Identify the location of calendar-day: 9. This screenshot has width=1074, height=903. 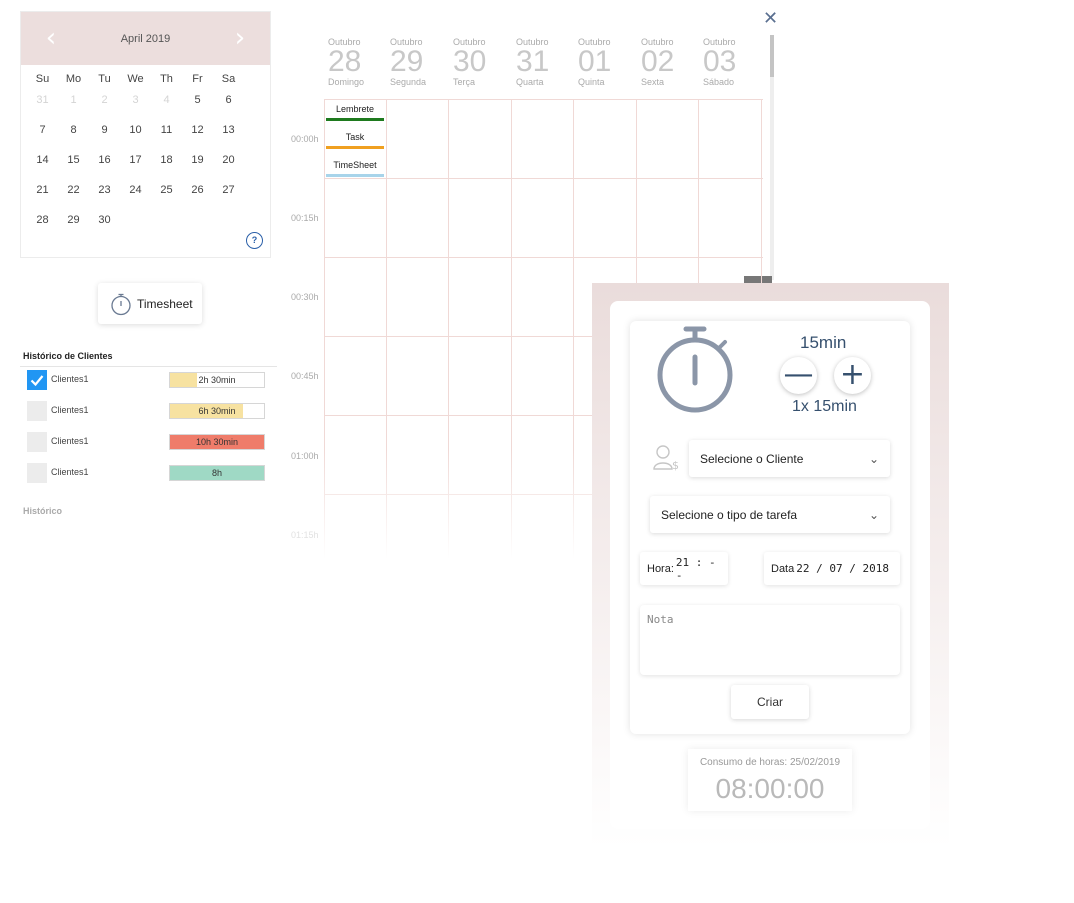
(104, 130).